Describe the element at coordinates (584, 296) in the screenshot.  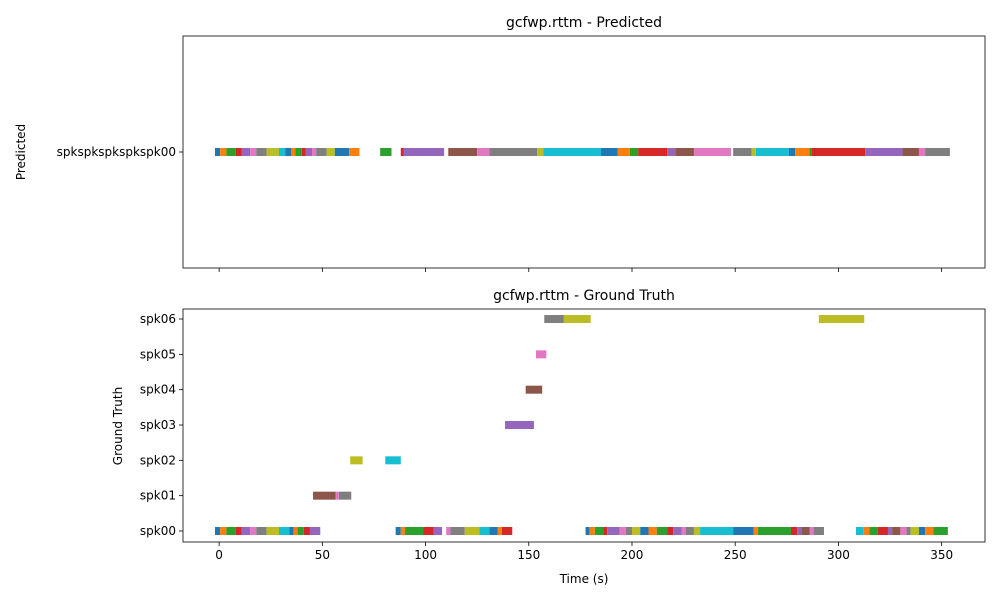
I see `ground-truth-title: gcfwp.rttm - Ground Truth` at that location.